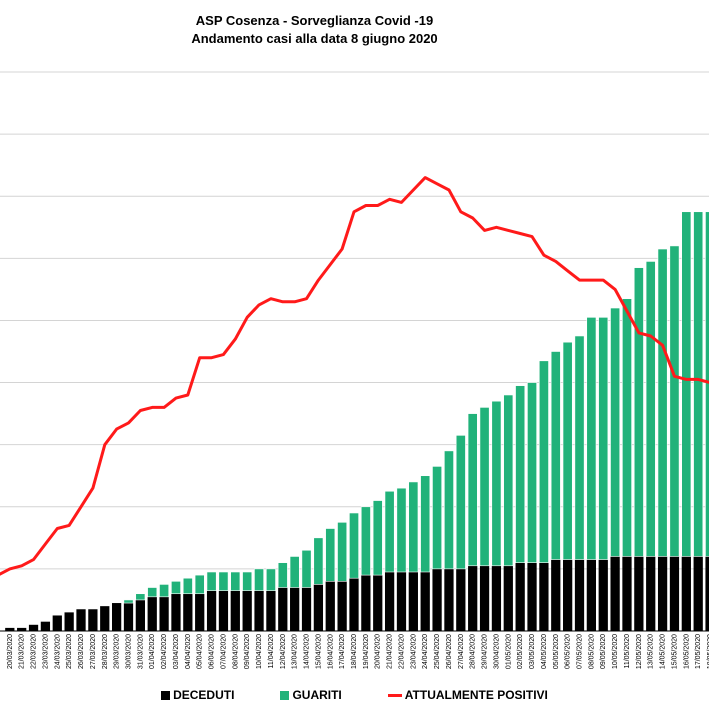 The height and width of the screenshot is (709, 709). Describe the element at coordinates (105, 651) in the screenshot. I see `x-tick-label: 28/03/2020` at that location.